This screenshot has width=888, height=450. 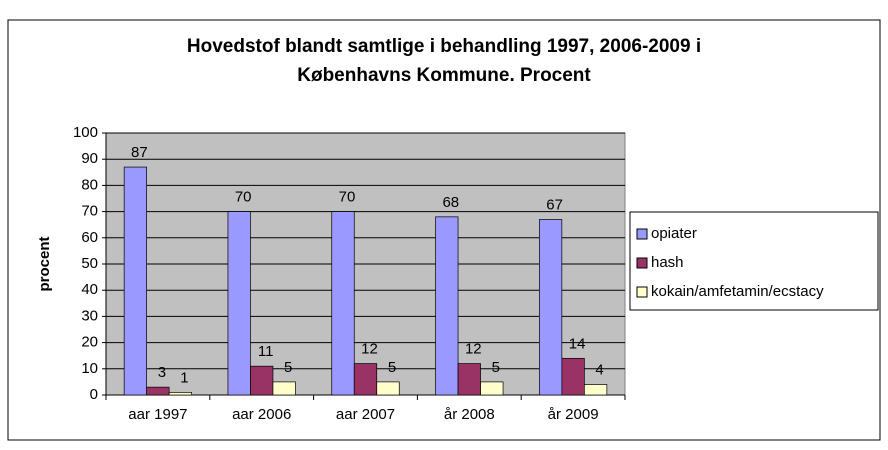 What do you see at coordinates (94, 394) in the screenshot?
I see `y-tick-label: 0` at bounding box center [94, 394].